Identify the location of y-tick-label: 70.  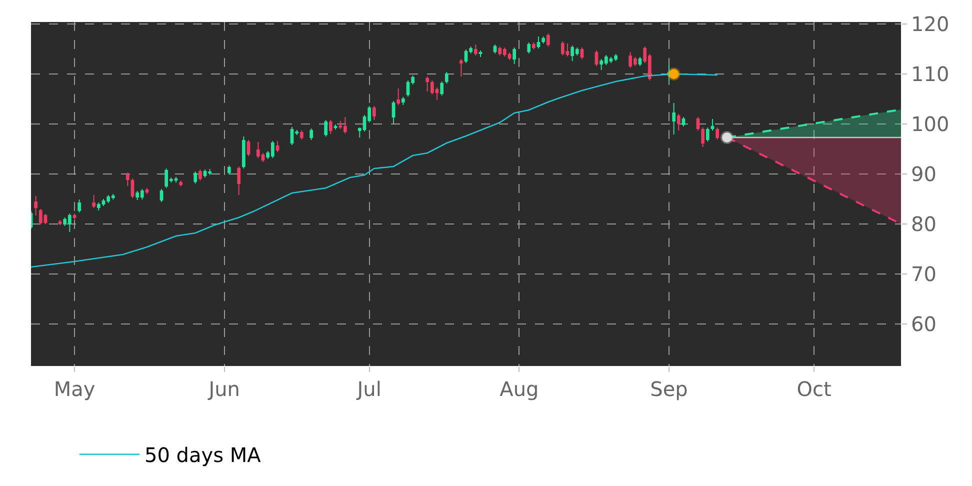
(923, 274).